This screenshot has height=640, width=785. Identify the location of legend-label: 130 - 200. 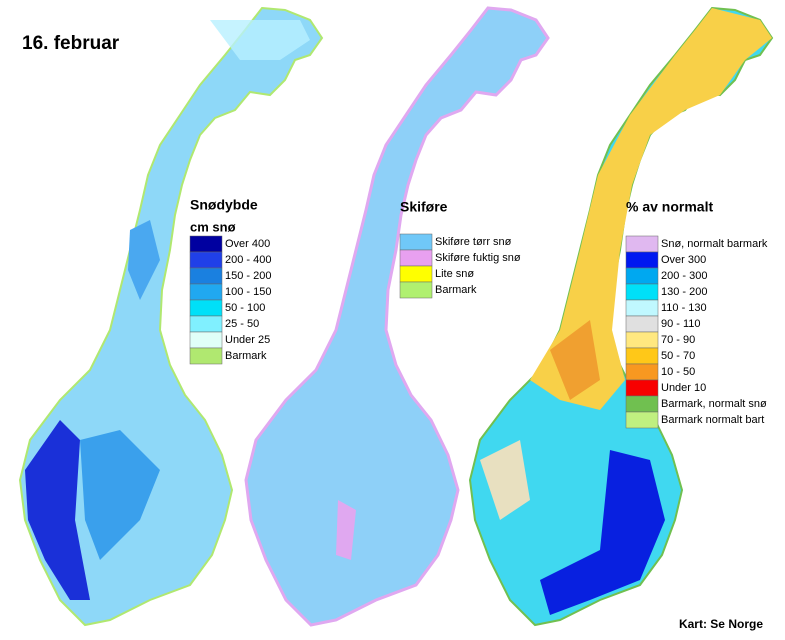
(684, 292).